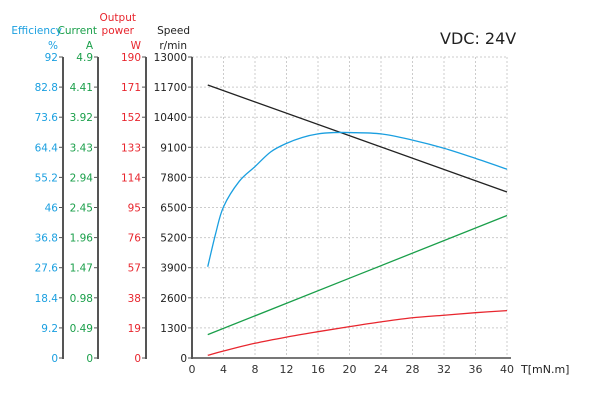 Image resolution: width=610 pixels, height=405 pixels. Describe the element at coordinates (54, 359) in the screenshot. I see `efficiency-tick-label: 0` at that location.